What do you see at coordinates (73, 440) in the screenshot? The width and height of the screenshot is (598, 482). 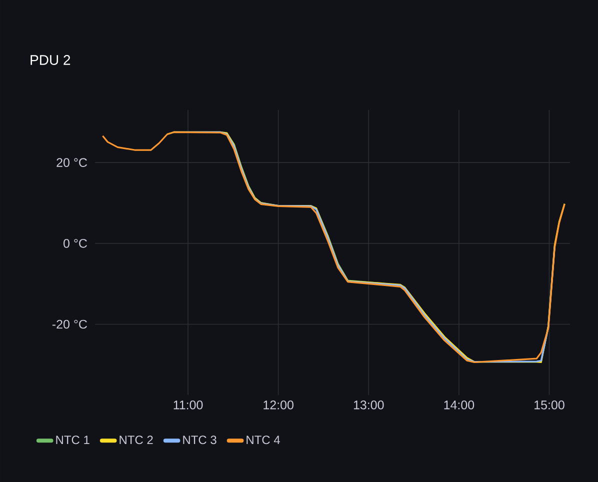 I see `legend-label: NTC 1` at bounding box center [73, 440].